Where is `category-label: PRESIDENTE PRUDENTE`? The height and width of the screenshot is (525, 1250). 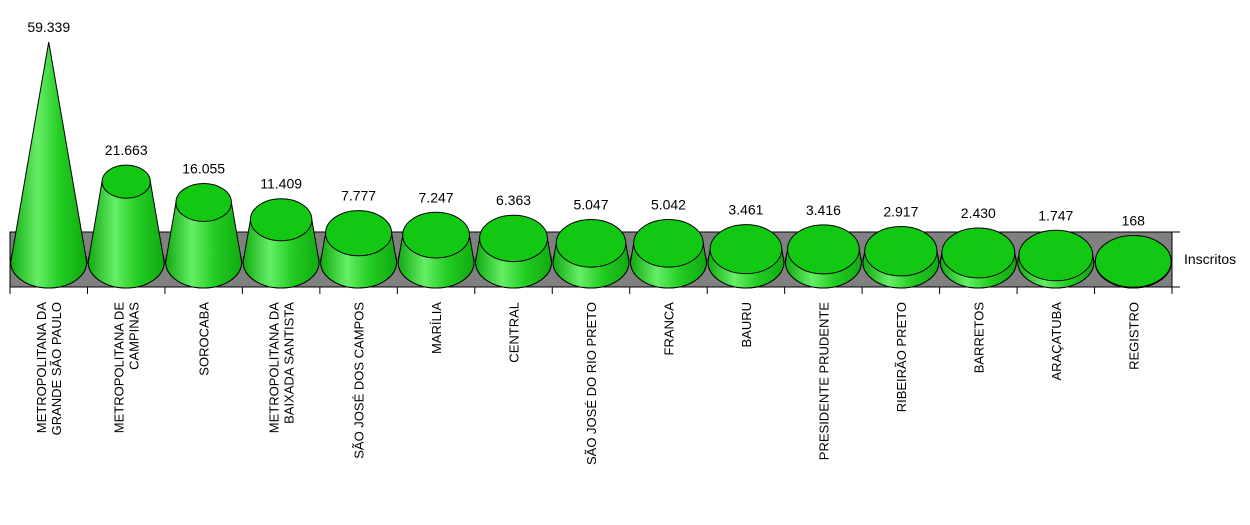 category-label: PRESIDENTE PRUDENTE is located at coordinates (823, 381).